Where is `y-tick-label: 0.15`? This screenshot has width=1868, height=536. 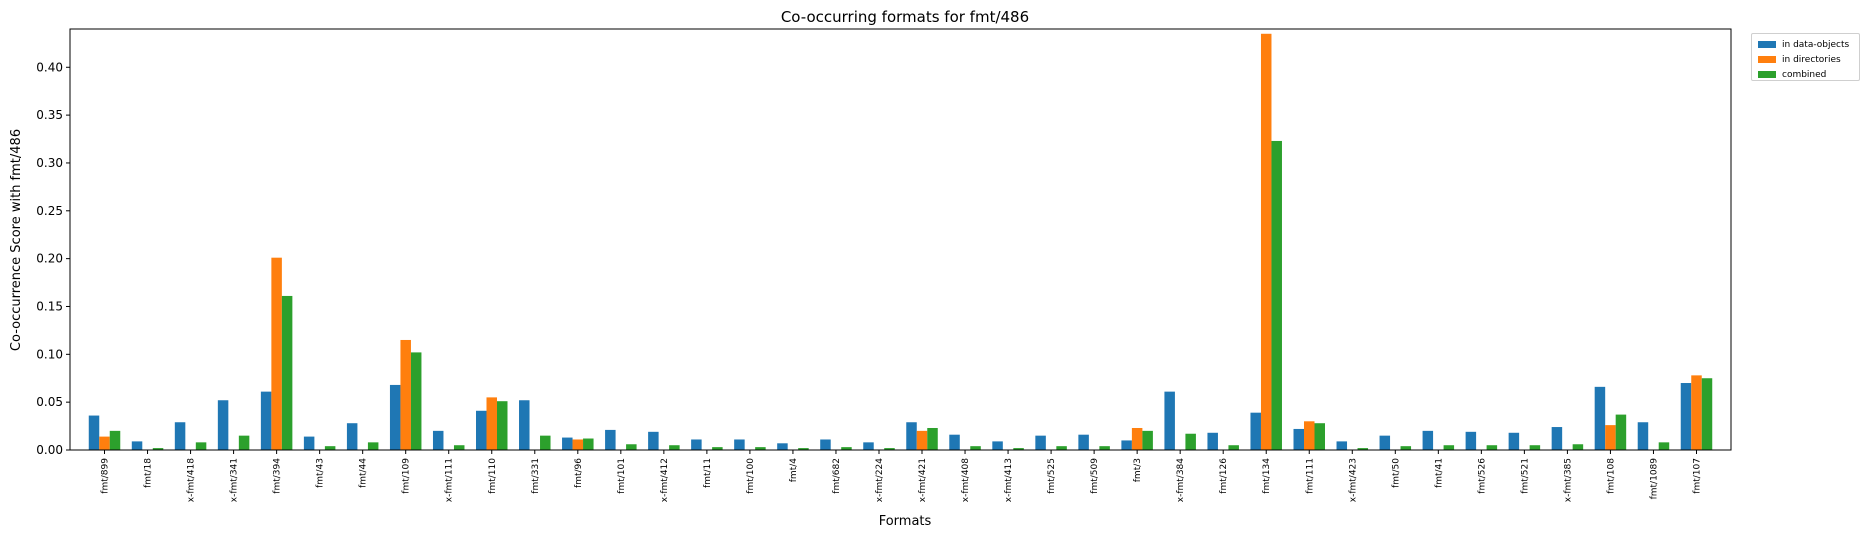 y-tick-label: 0.15 is located at coordinates (49, 306).